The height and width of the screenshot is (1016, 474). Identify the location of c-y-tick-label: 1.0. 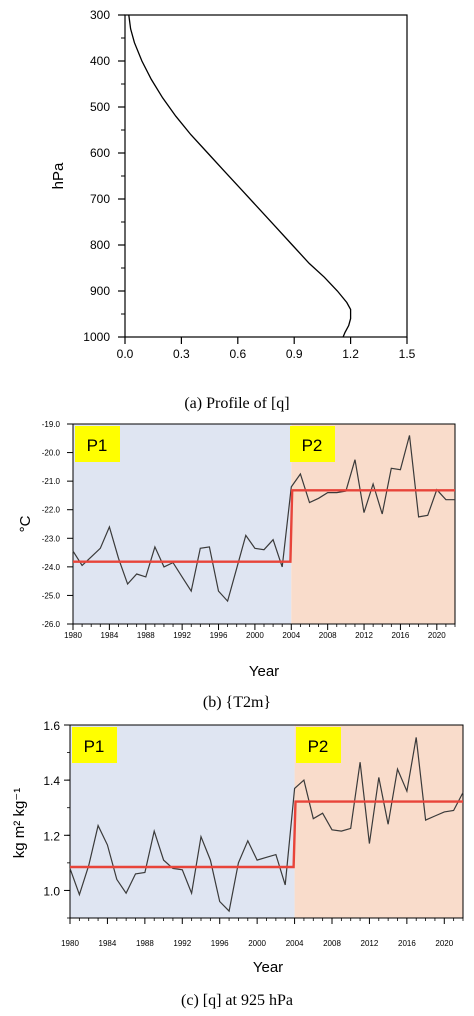
(51, 891).